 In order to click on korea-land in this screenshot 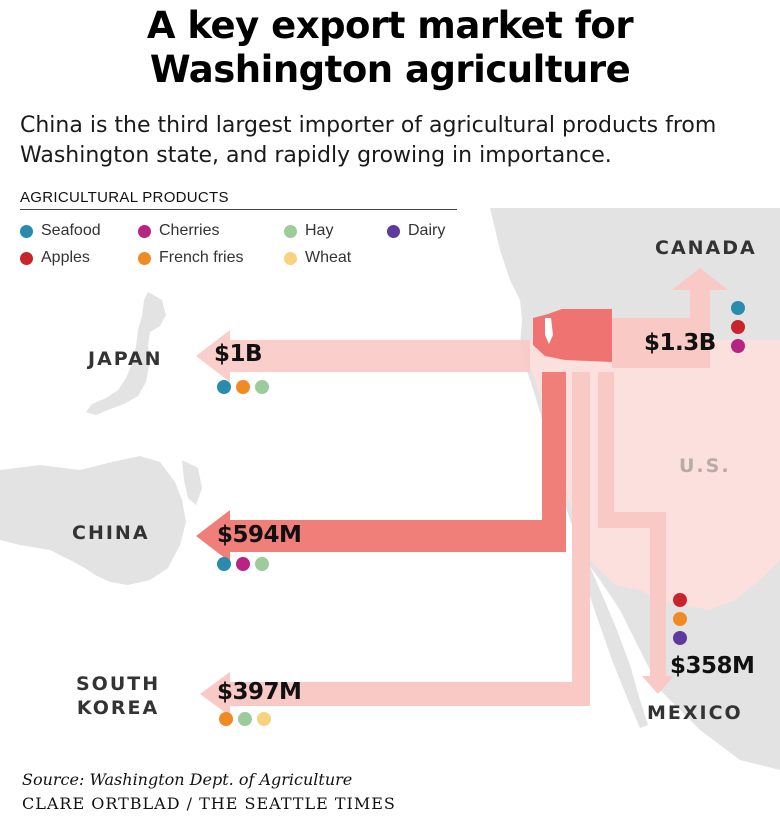, I will do `click(192, 482)`.